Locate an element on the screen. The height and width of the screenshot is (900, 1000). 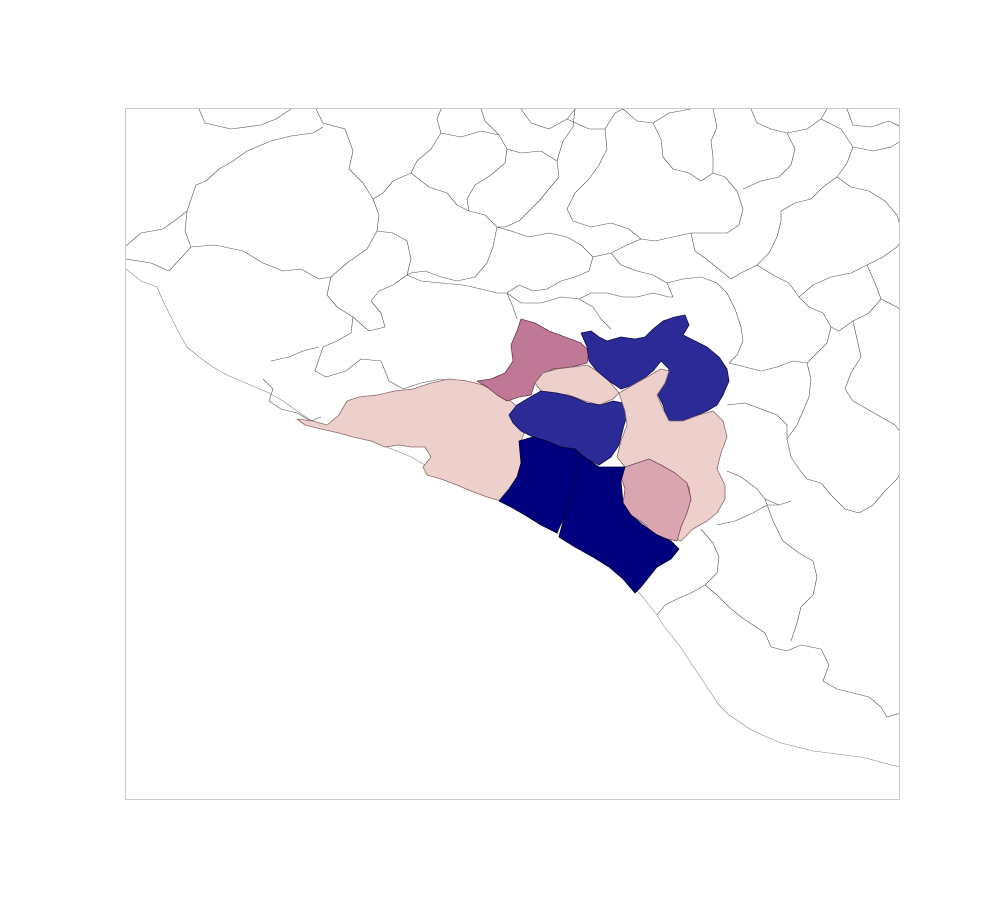
region-coastal-west is located at coordinates (412, 440).